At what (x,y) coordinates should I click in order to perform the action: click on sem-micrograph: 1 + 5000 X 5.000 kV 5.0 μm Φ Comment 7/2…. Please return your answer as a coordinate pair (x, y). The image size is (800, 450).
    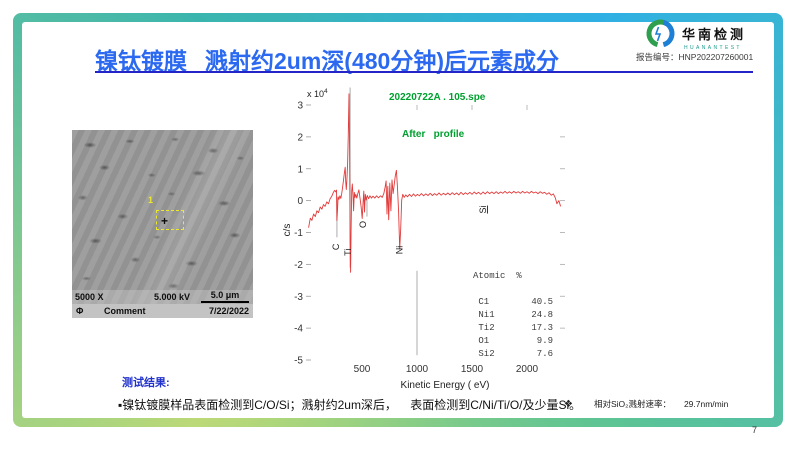
    Looking at the image, I should click on (162, 224).